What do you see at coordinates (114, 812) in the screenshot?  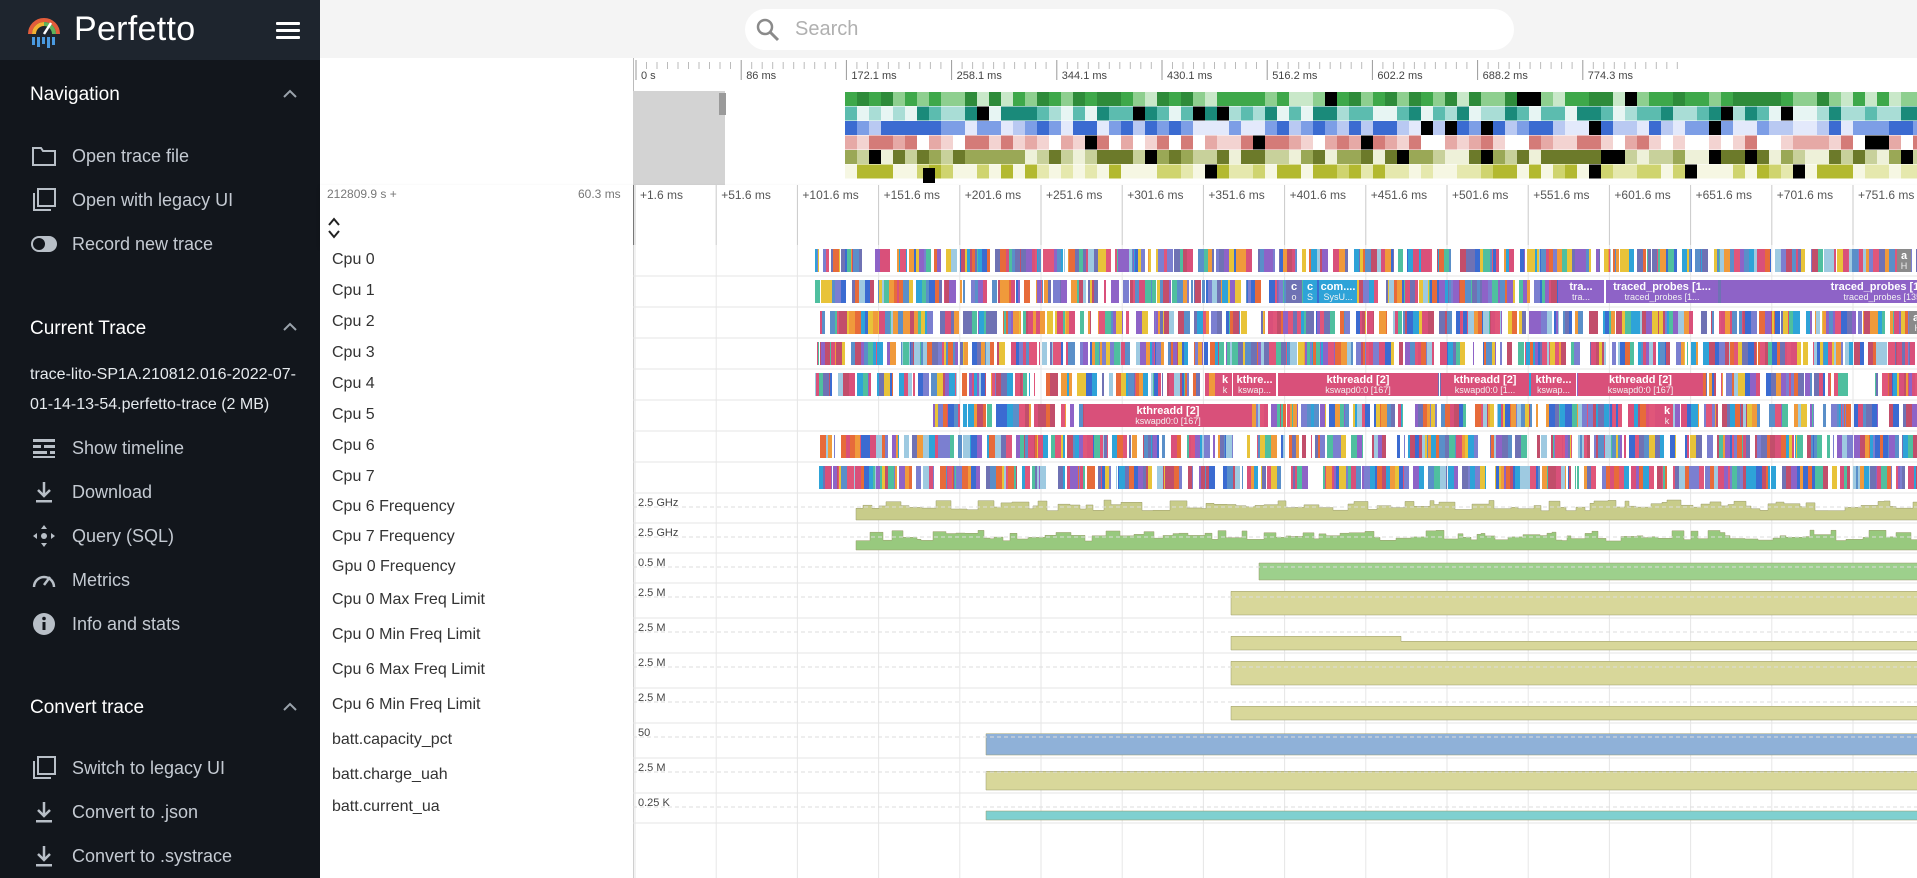 I see `convert-json-item: Convert to .json` at bounding box center [114, 812].